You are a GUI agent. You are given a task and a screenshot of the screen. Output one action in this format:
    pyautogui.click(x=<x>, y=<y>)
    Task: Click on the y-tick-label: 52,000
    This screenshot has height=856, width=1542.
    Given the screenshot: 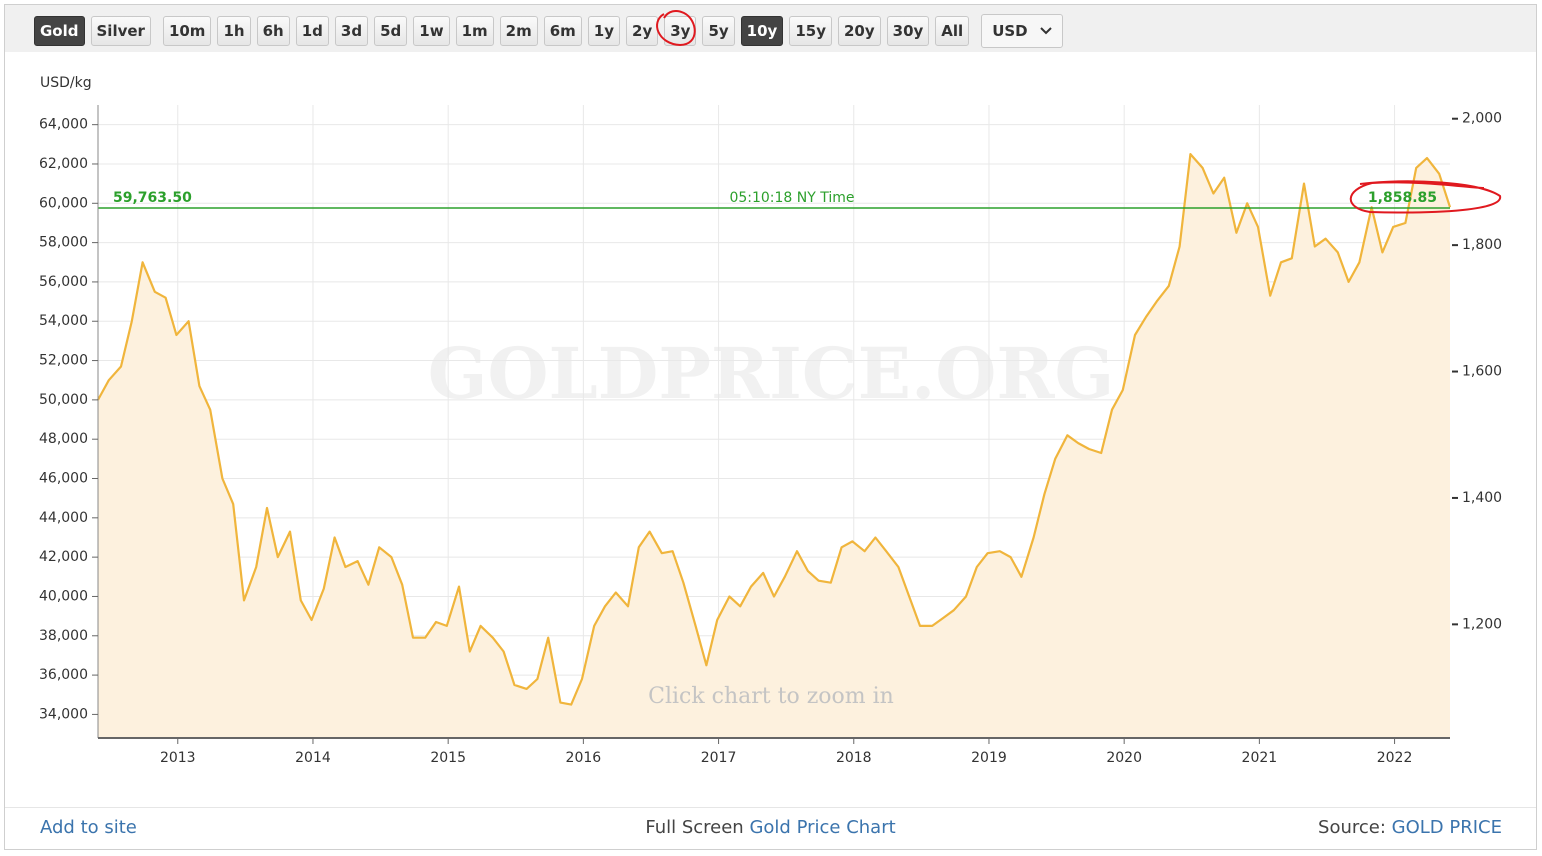 What is the action you would take?
    pyautogui.click(x=63, y=361)
    